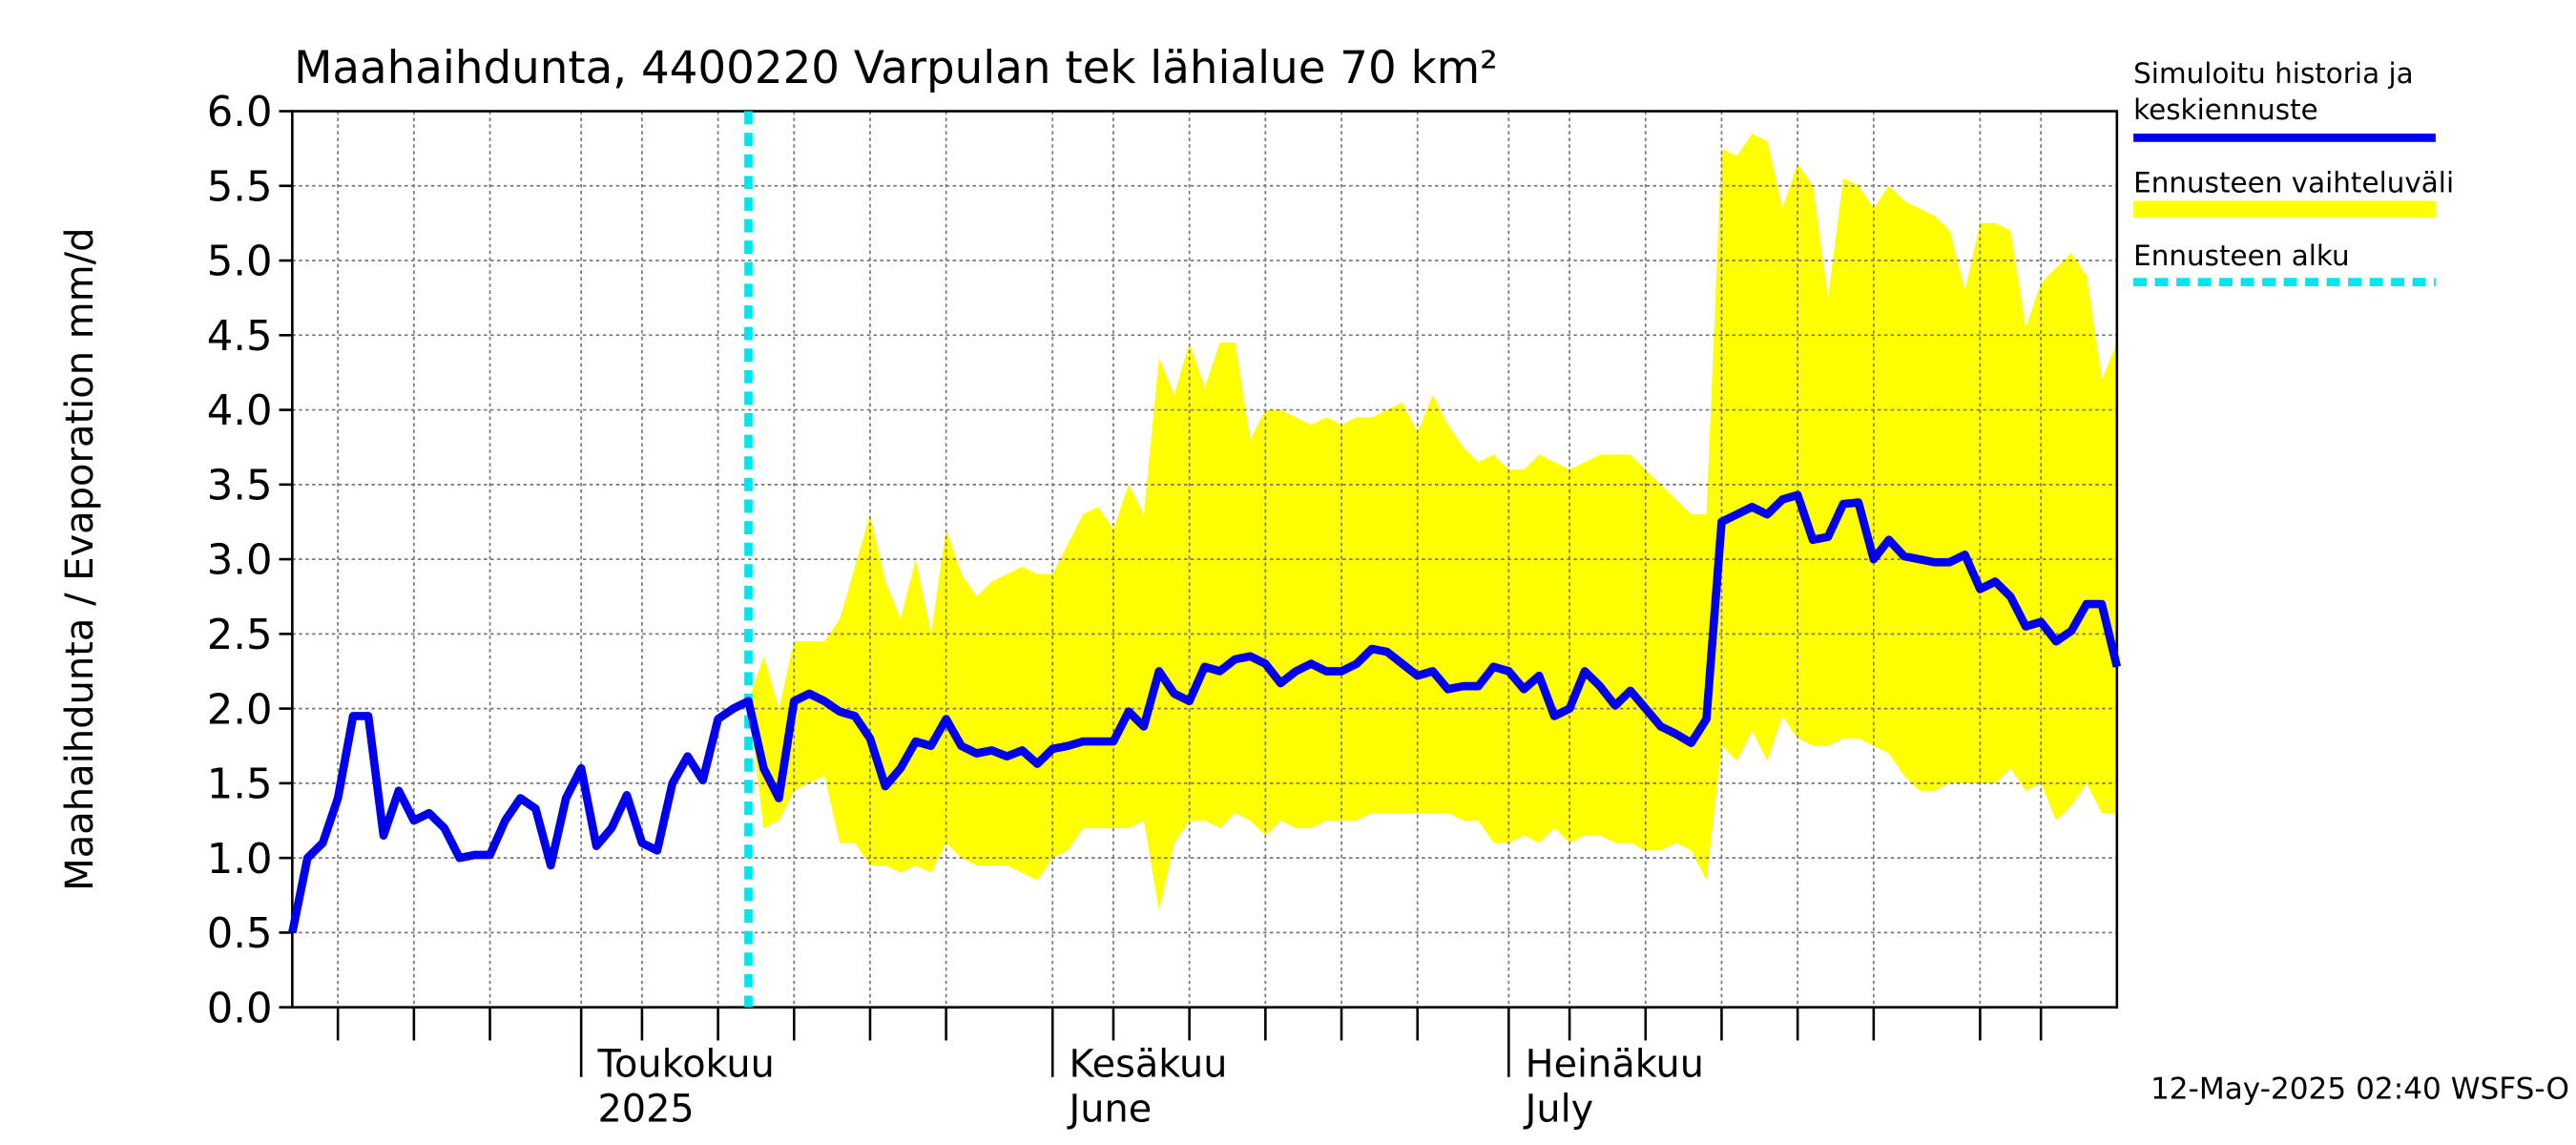 This screenshot has height=1145, width=2576. I want to click on footer: 12-May-2025 02:40 WSFS-O, so click(2359, 1089).